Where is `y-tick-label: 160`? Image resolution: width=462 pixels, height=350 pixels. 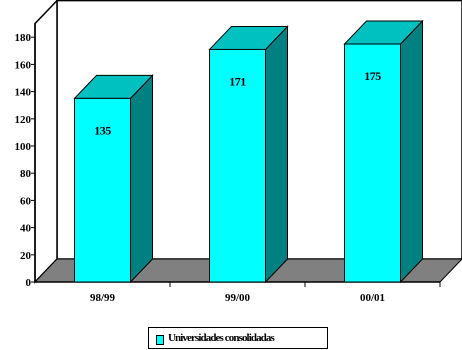
y-tick-label: 160 is located at coordinates (23, 65).